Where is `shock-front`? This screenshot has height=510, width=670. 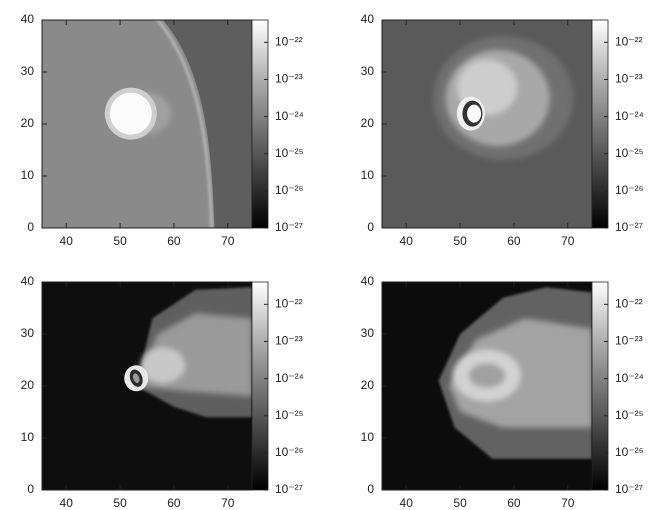
shock-front is located at coordinates (185, 124).